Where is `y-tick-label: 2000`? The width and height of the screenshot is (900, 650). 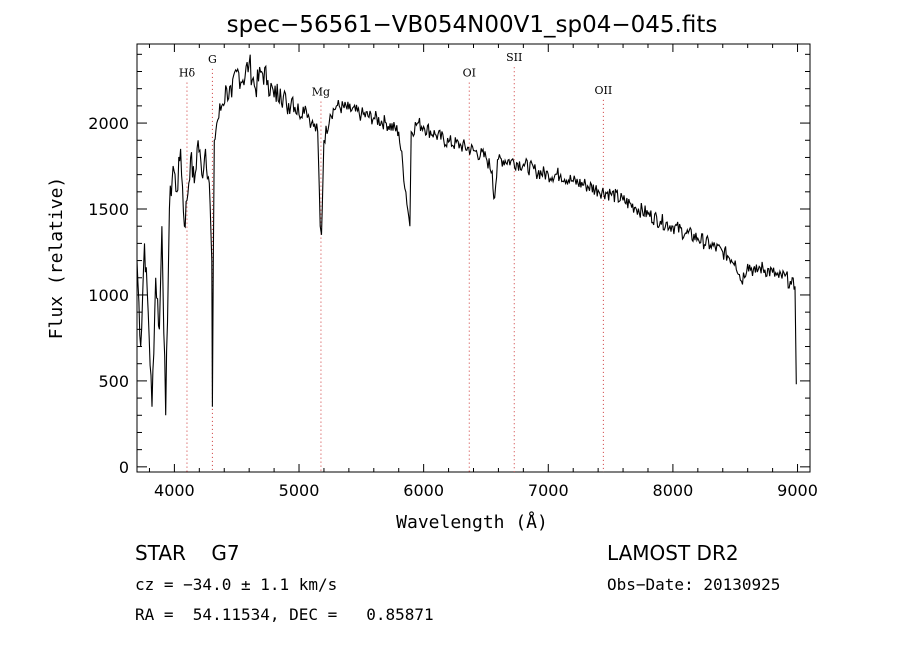 y-tick-label: 2000 is located at coordinates (108, 123).